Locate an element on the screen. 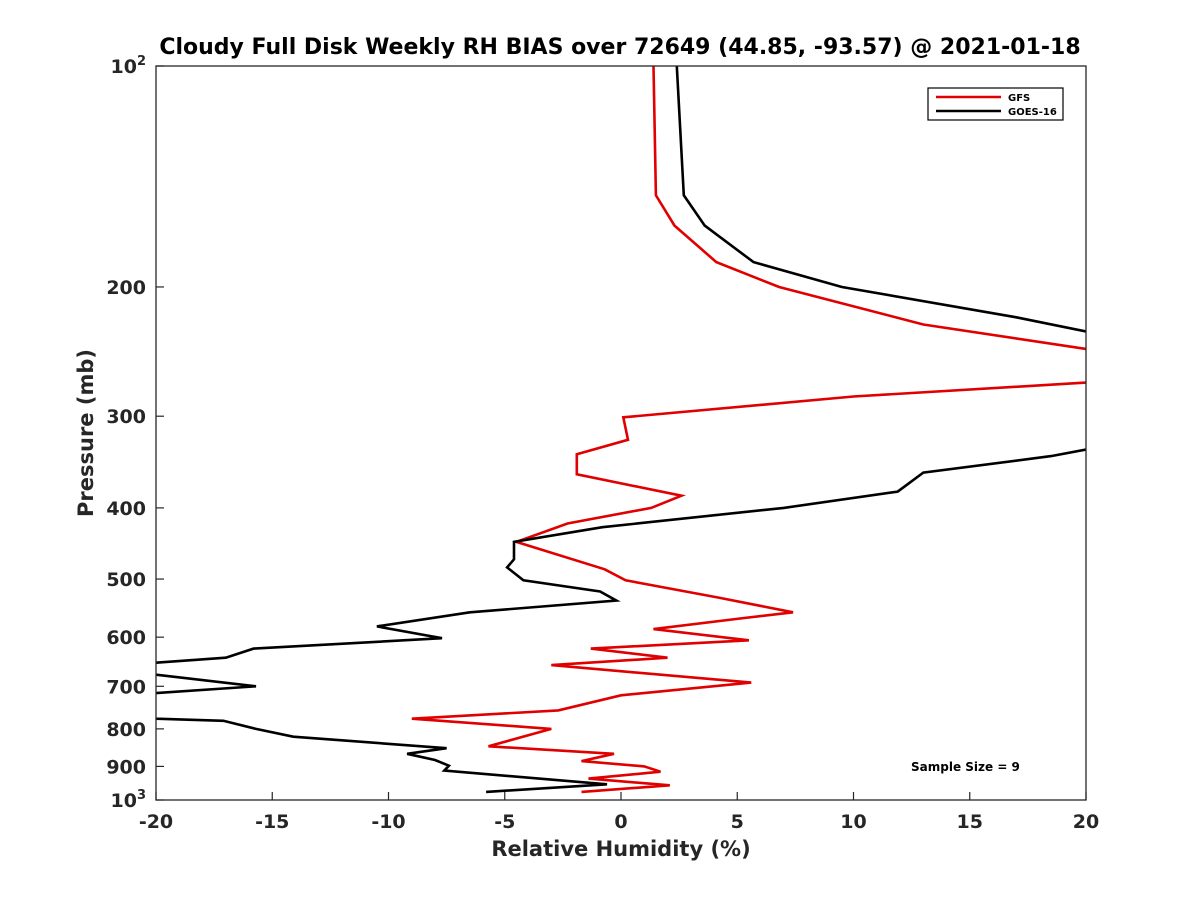  legend-box is located at coordinates (995, 104).